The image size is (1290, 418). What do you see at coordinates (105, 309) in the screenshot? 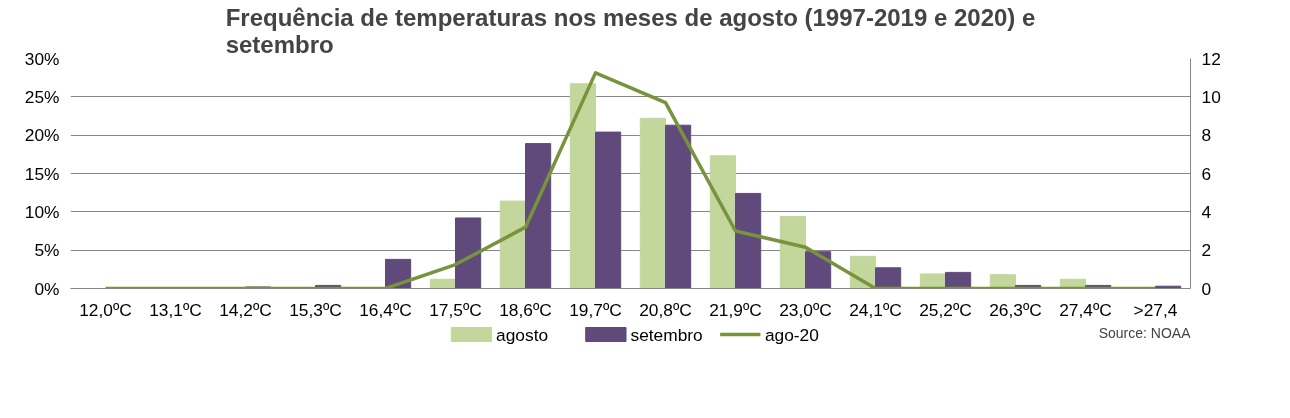
I see `x-tick-label: 12,0ºC` at bounding box center [105, 309].